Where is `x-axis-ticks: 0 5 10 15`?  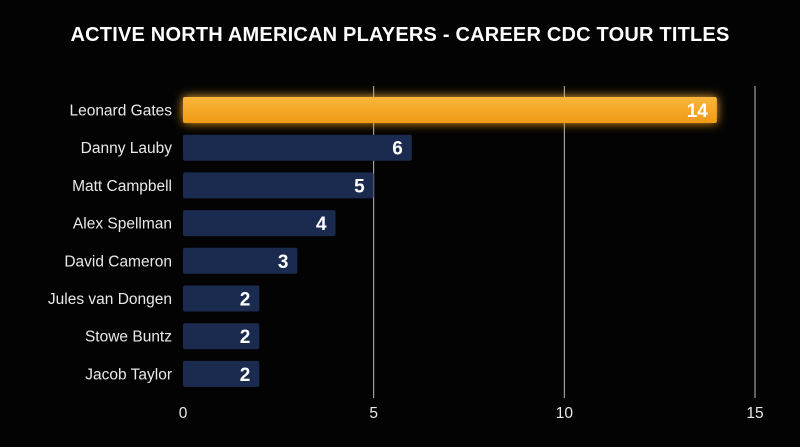
x-axis-ticks: 0 5 10 15 is located at coordinates (471, 413).